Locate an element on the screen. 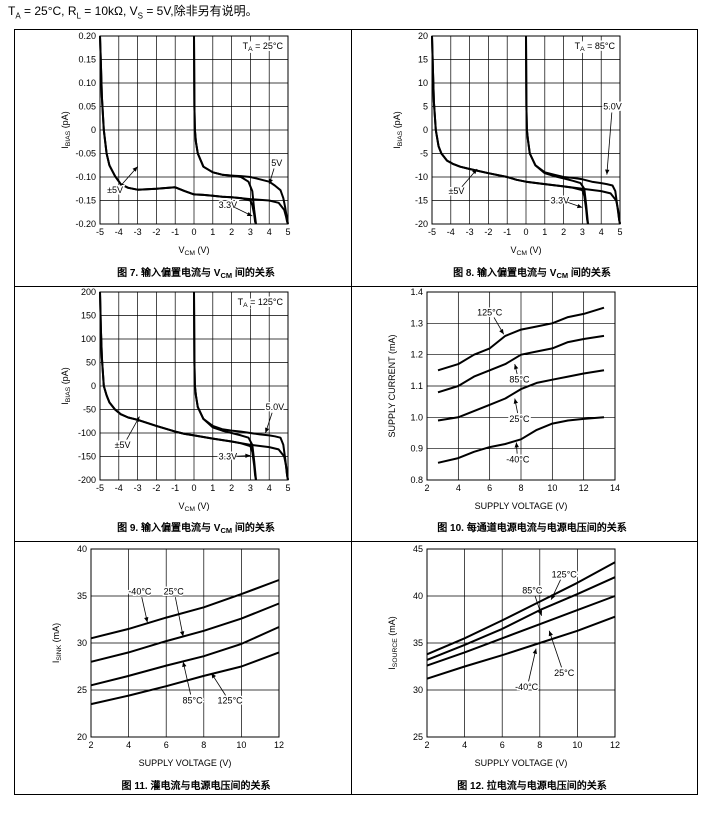 This screenshot has width=710, height=816. series-annotation: 85°C is located at coordinates (192, 700).